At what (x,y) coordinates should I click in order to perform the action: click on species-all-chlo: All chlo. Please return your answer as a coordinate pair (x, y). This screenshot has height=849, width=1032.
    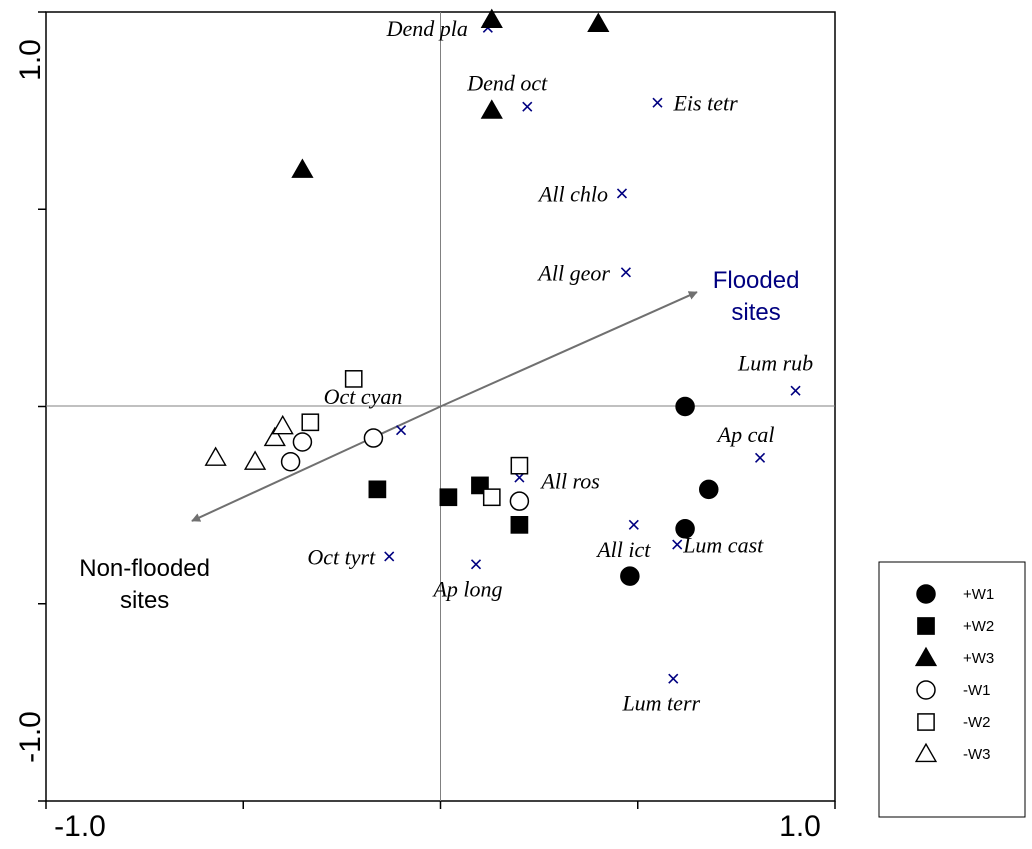
    Looking at the image, I should click on (582, 193).